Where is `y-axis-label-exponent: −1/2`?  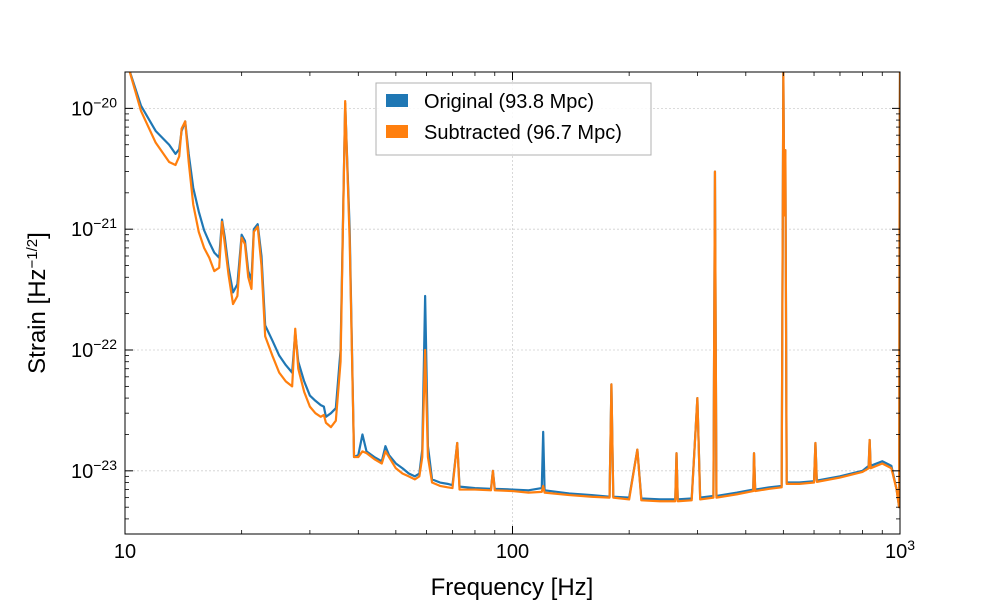 y-axis-label-exponent: −1/2 is located at coordinates (32, 254).